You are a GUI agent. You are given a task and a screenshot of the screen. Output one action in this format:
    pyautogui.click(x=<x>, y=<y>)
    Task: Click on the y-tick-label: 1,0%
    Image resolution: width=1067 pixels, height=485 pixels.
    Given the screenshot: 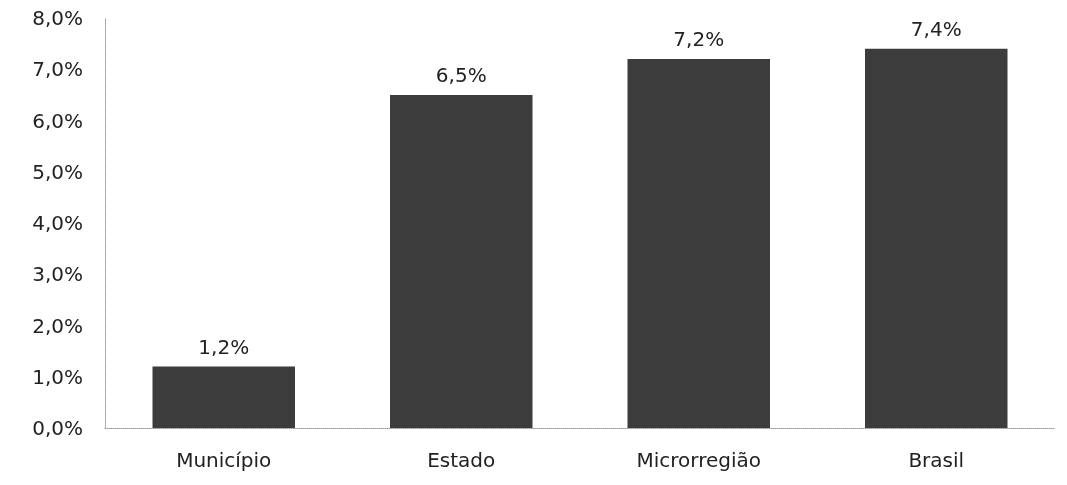 What is the action you would take?
    pyautogui.click(x=57, y=376)
    